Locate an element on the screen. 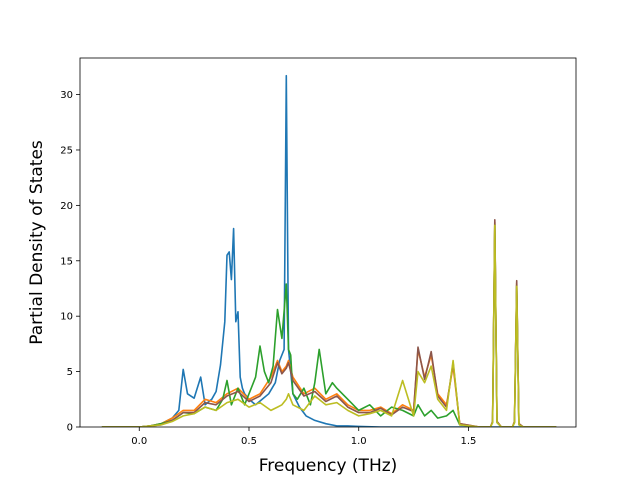 The image size is (640, 480). y-tick-label: 25 is located at coordinates (66, 150).